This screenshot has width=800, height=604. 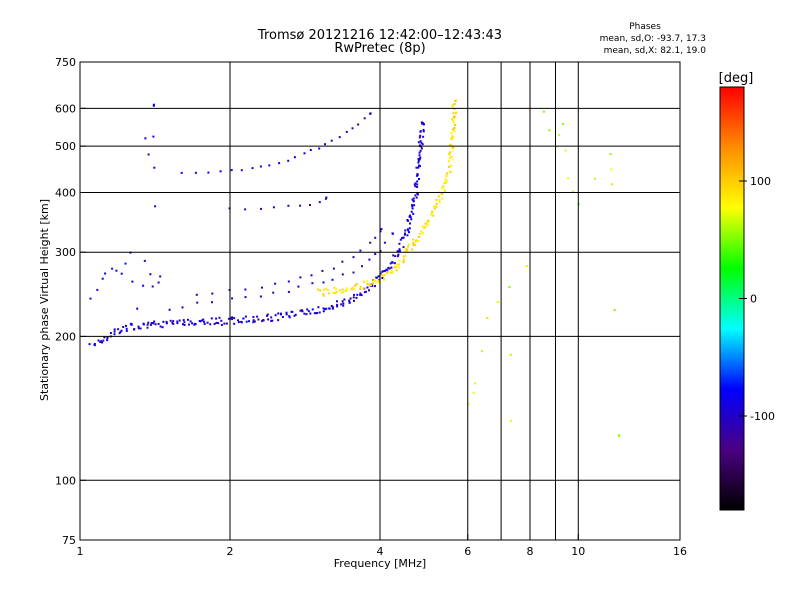 What do you see at coordinates (680, 551) in the screenshot?
I see `x-tick-label: 16` at bounding box center [680, 551].